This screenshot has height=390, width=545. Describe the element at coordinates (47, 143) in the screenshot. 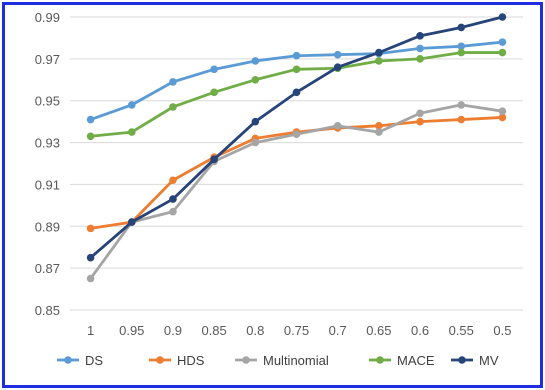

I see `y-tick-label: 0.93` at that location.